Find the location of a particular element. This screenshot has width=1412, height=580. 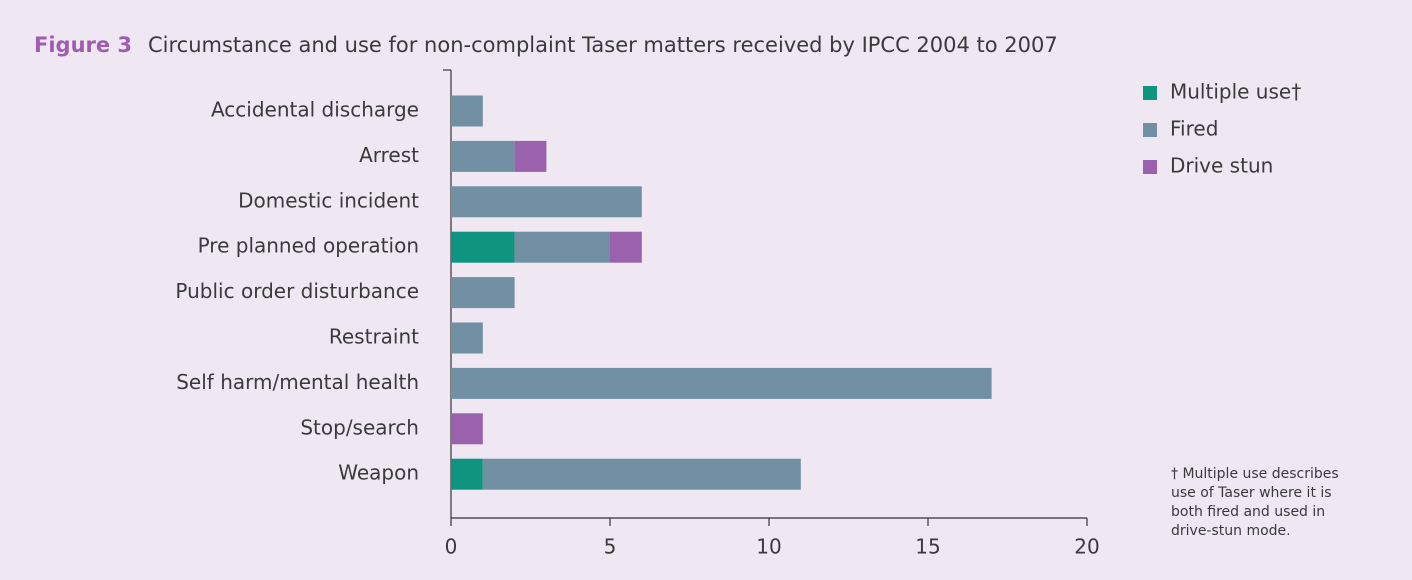

y-tick-label: Arrest is located at coordinates (389, 155).